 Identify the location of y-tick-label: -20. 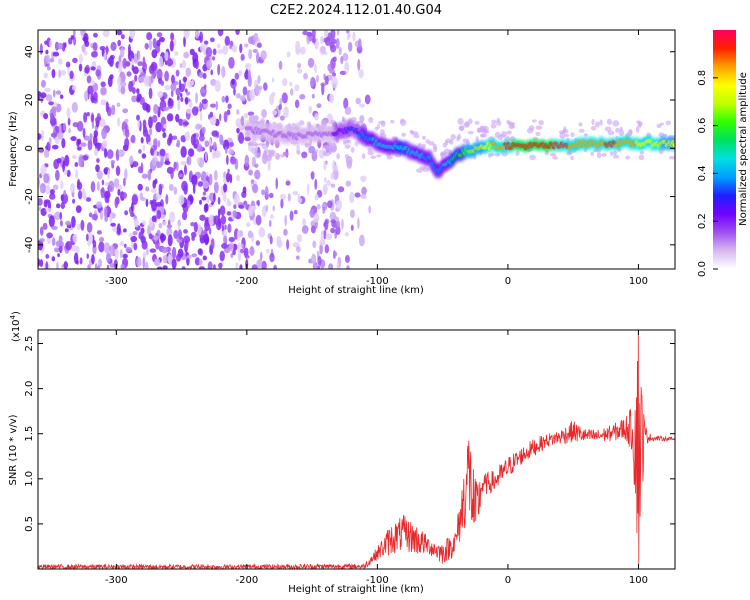
(29, 196).